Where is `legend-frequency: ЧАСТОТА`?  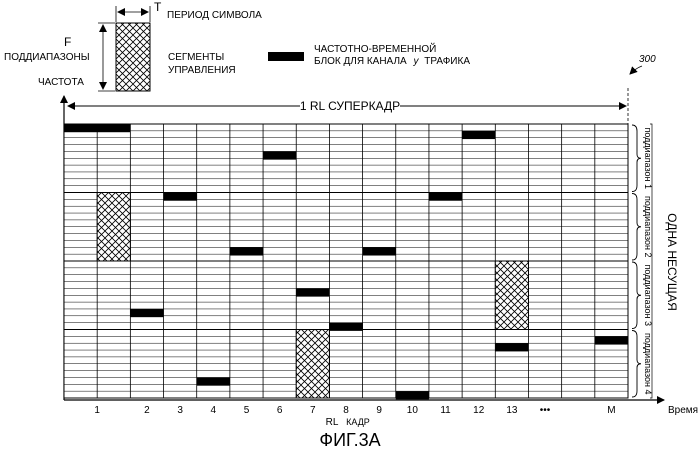 legend-frequency: ЧАСТОТА is located at coordinates (61, 82).